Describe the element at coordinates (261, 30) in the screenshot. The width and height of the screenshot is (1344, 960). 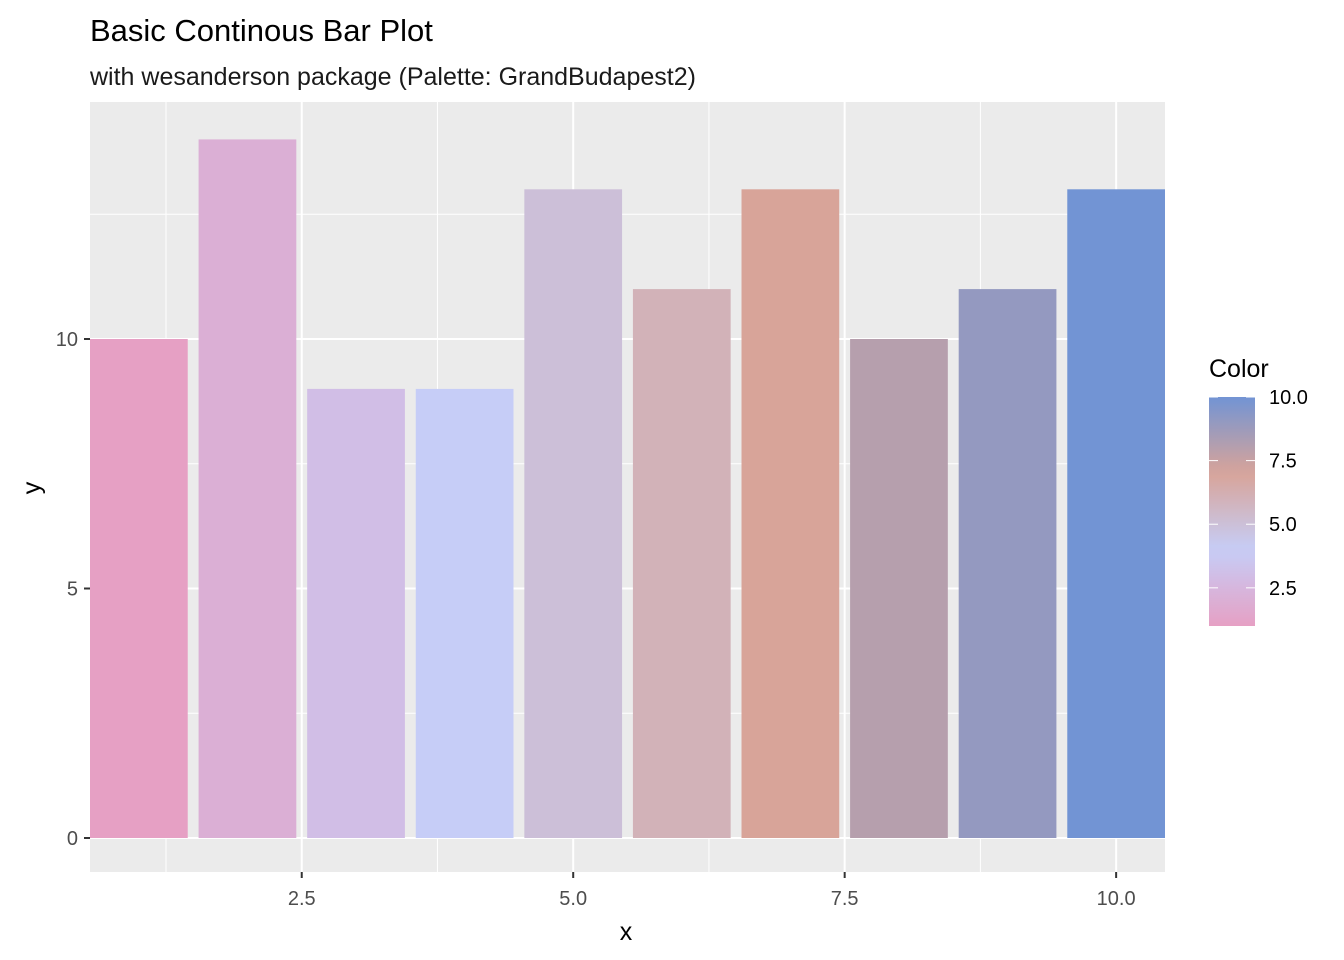
I see `chart-title: Basic Continous Bar Plot` at that location.